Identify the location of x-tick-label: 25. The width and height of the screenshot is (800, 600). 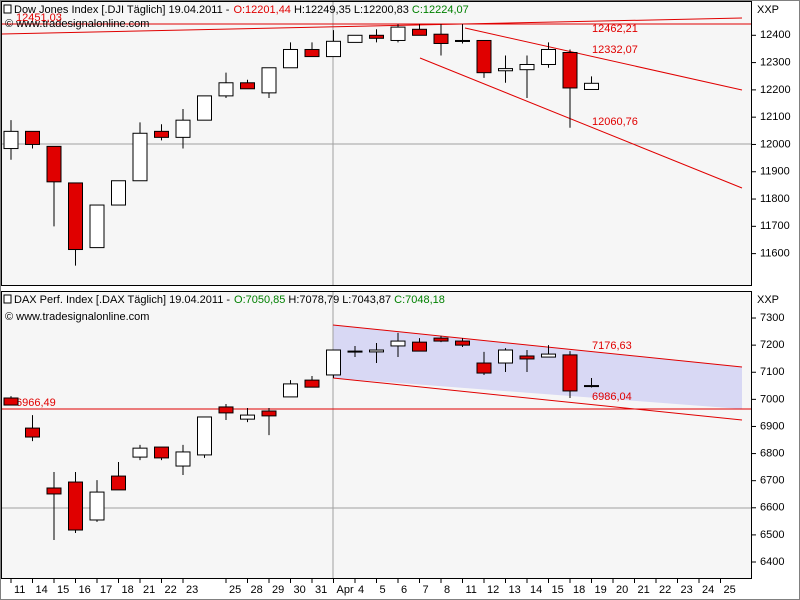
(730, 590).